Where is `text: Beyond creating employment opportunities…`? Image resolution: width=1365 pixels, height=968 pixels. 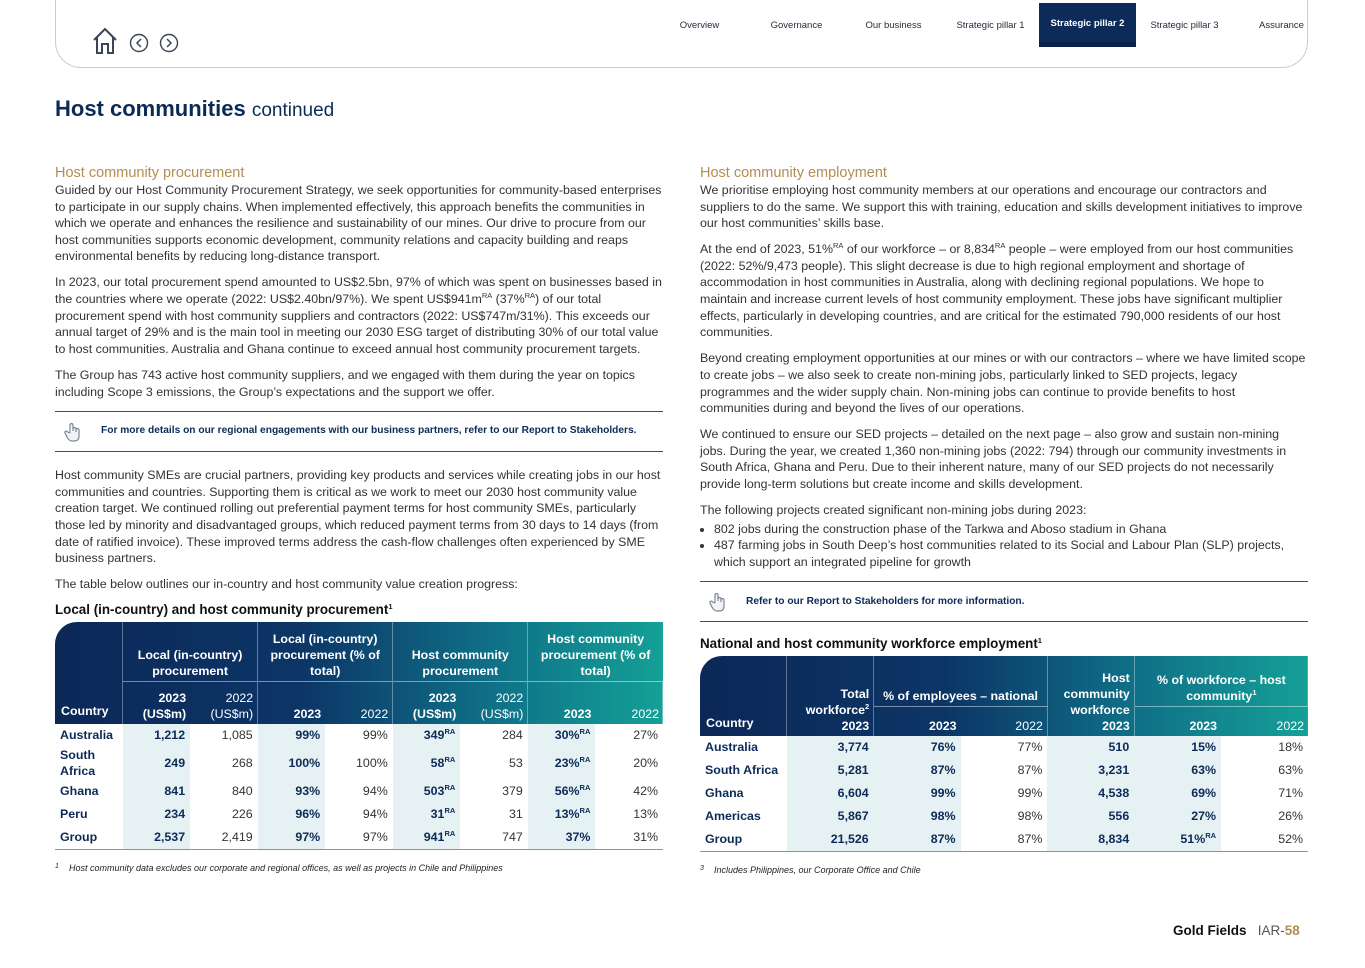 text: Beyond creating employment opportunities… is located at coordinates (1003, 383).